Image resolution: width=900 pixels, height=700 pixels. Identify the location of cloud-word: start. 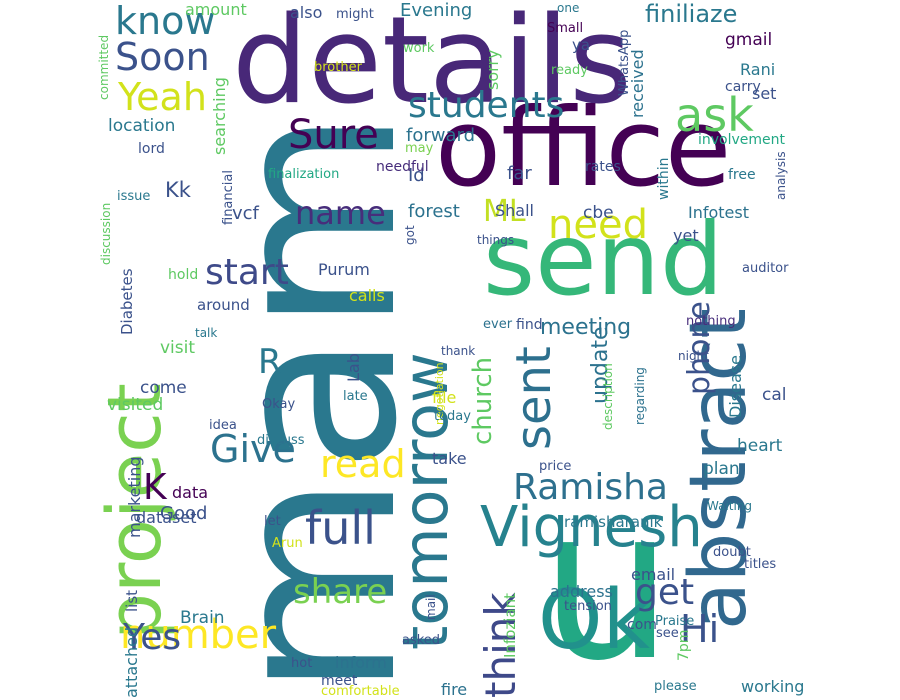
(247, 272).